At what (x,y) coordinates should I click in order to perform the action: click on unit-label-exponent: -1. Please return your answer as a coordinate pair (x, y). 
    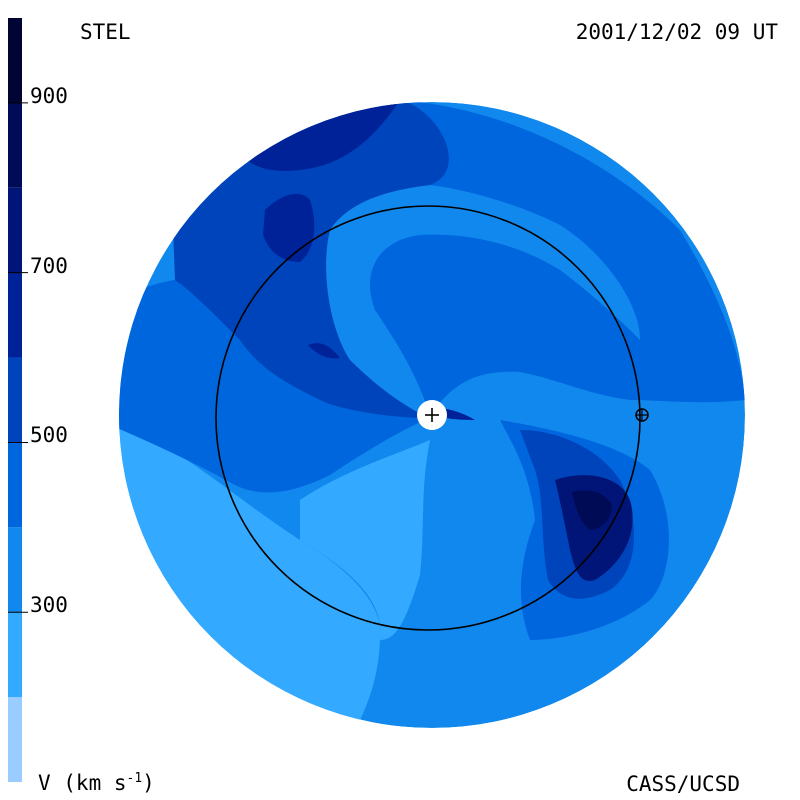
    Looking at the image, I should click on (134, 778).